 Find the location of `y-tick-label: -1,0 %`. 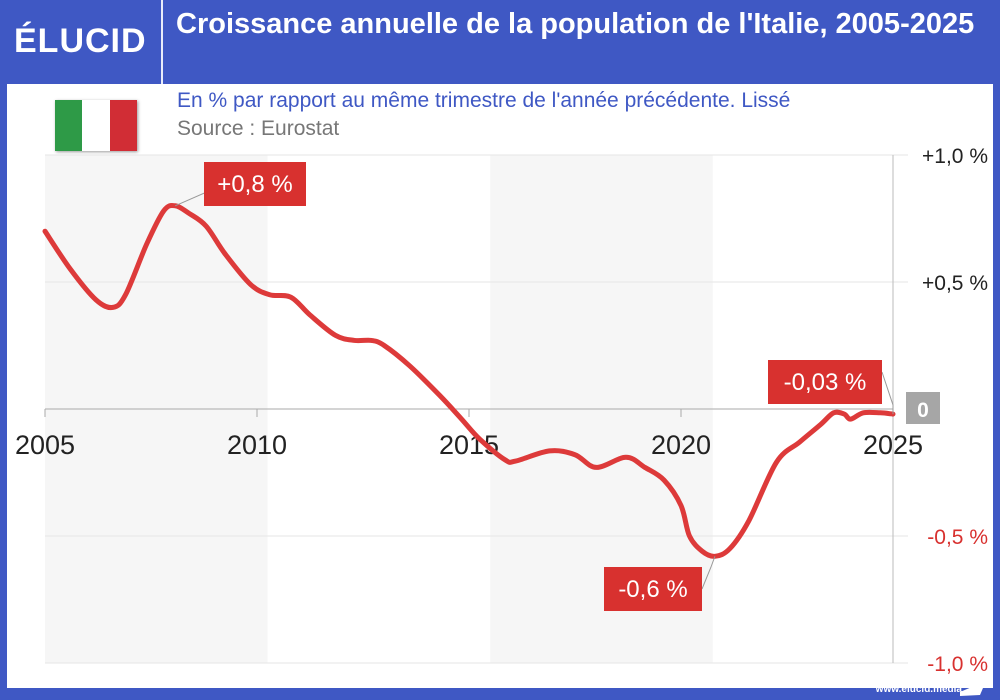

y-tick-label: -1,0 % is located at coordinates (957, 664).